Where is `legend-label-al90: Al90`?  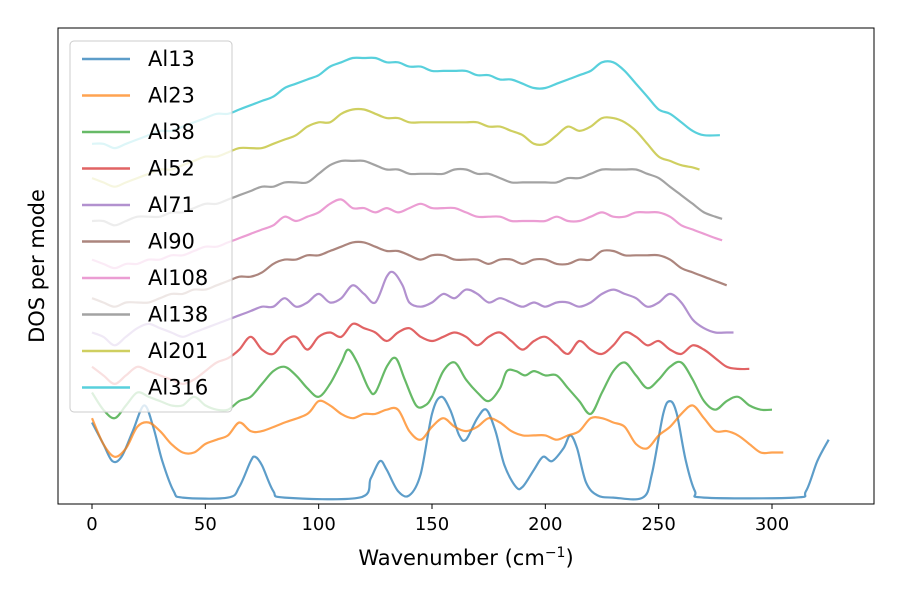 legend-label-al90: Al90 is located at coordinates (171, 242).